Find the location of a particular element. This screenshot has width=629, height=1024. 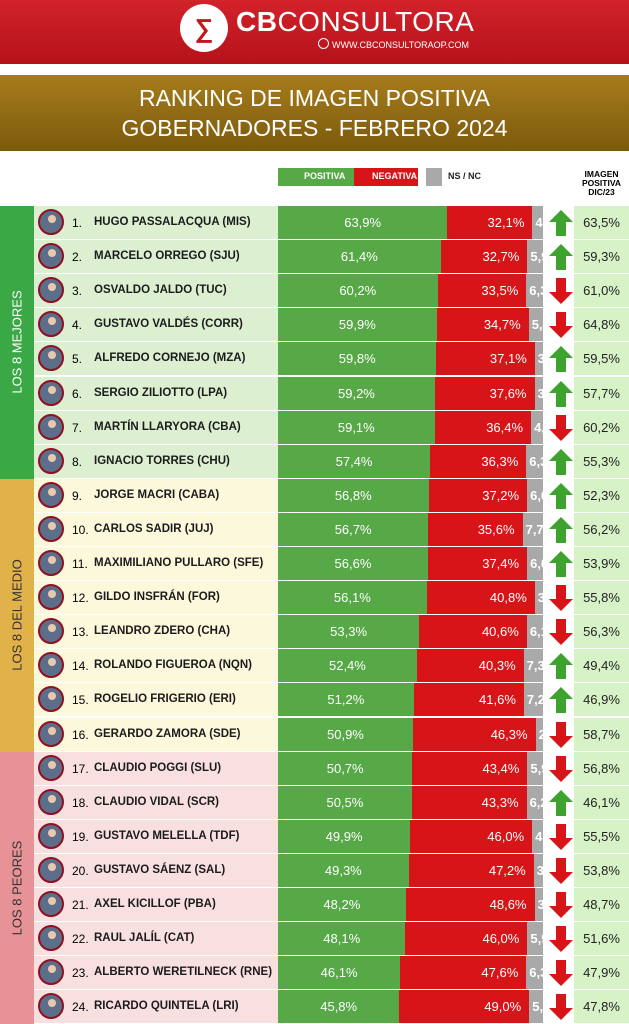

row-label-cell: 16. GERARDO ZAMORA (SDE) is located at coordinates (156, 734).